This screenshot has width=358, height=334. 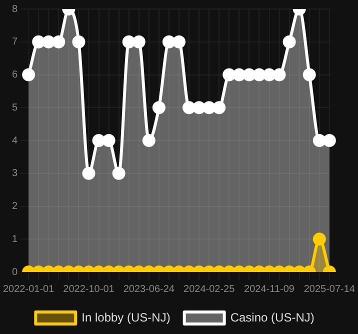 I want to click on y-tick-label: 5, so click(x=15, y=108).